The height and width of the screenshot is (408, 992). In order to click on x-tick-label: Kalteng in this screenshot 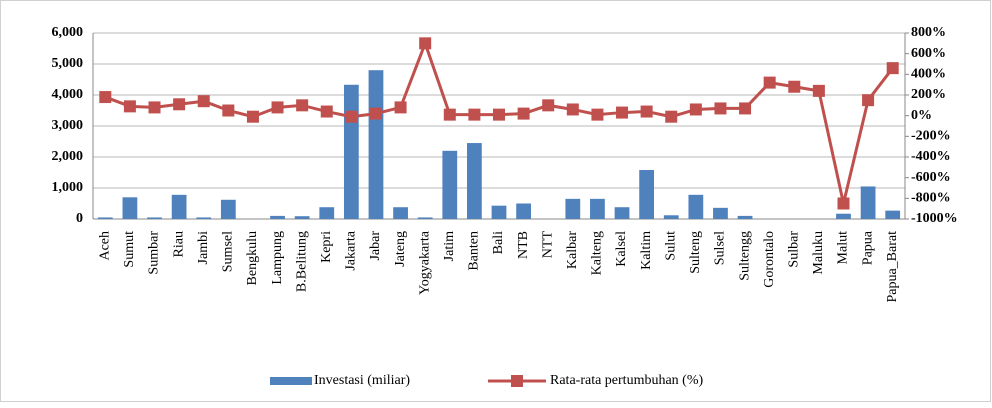, I will do `click(597, 253)`.